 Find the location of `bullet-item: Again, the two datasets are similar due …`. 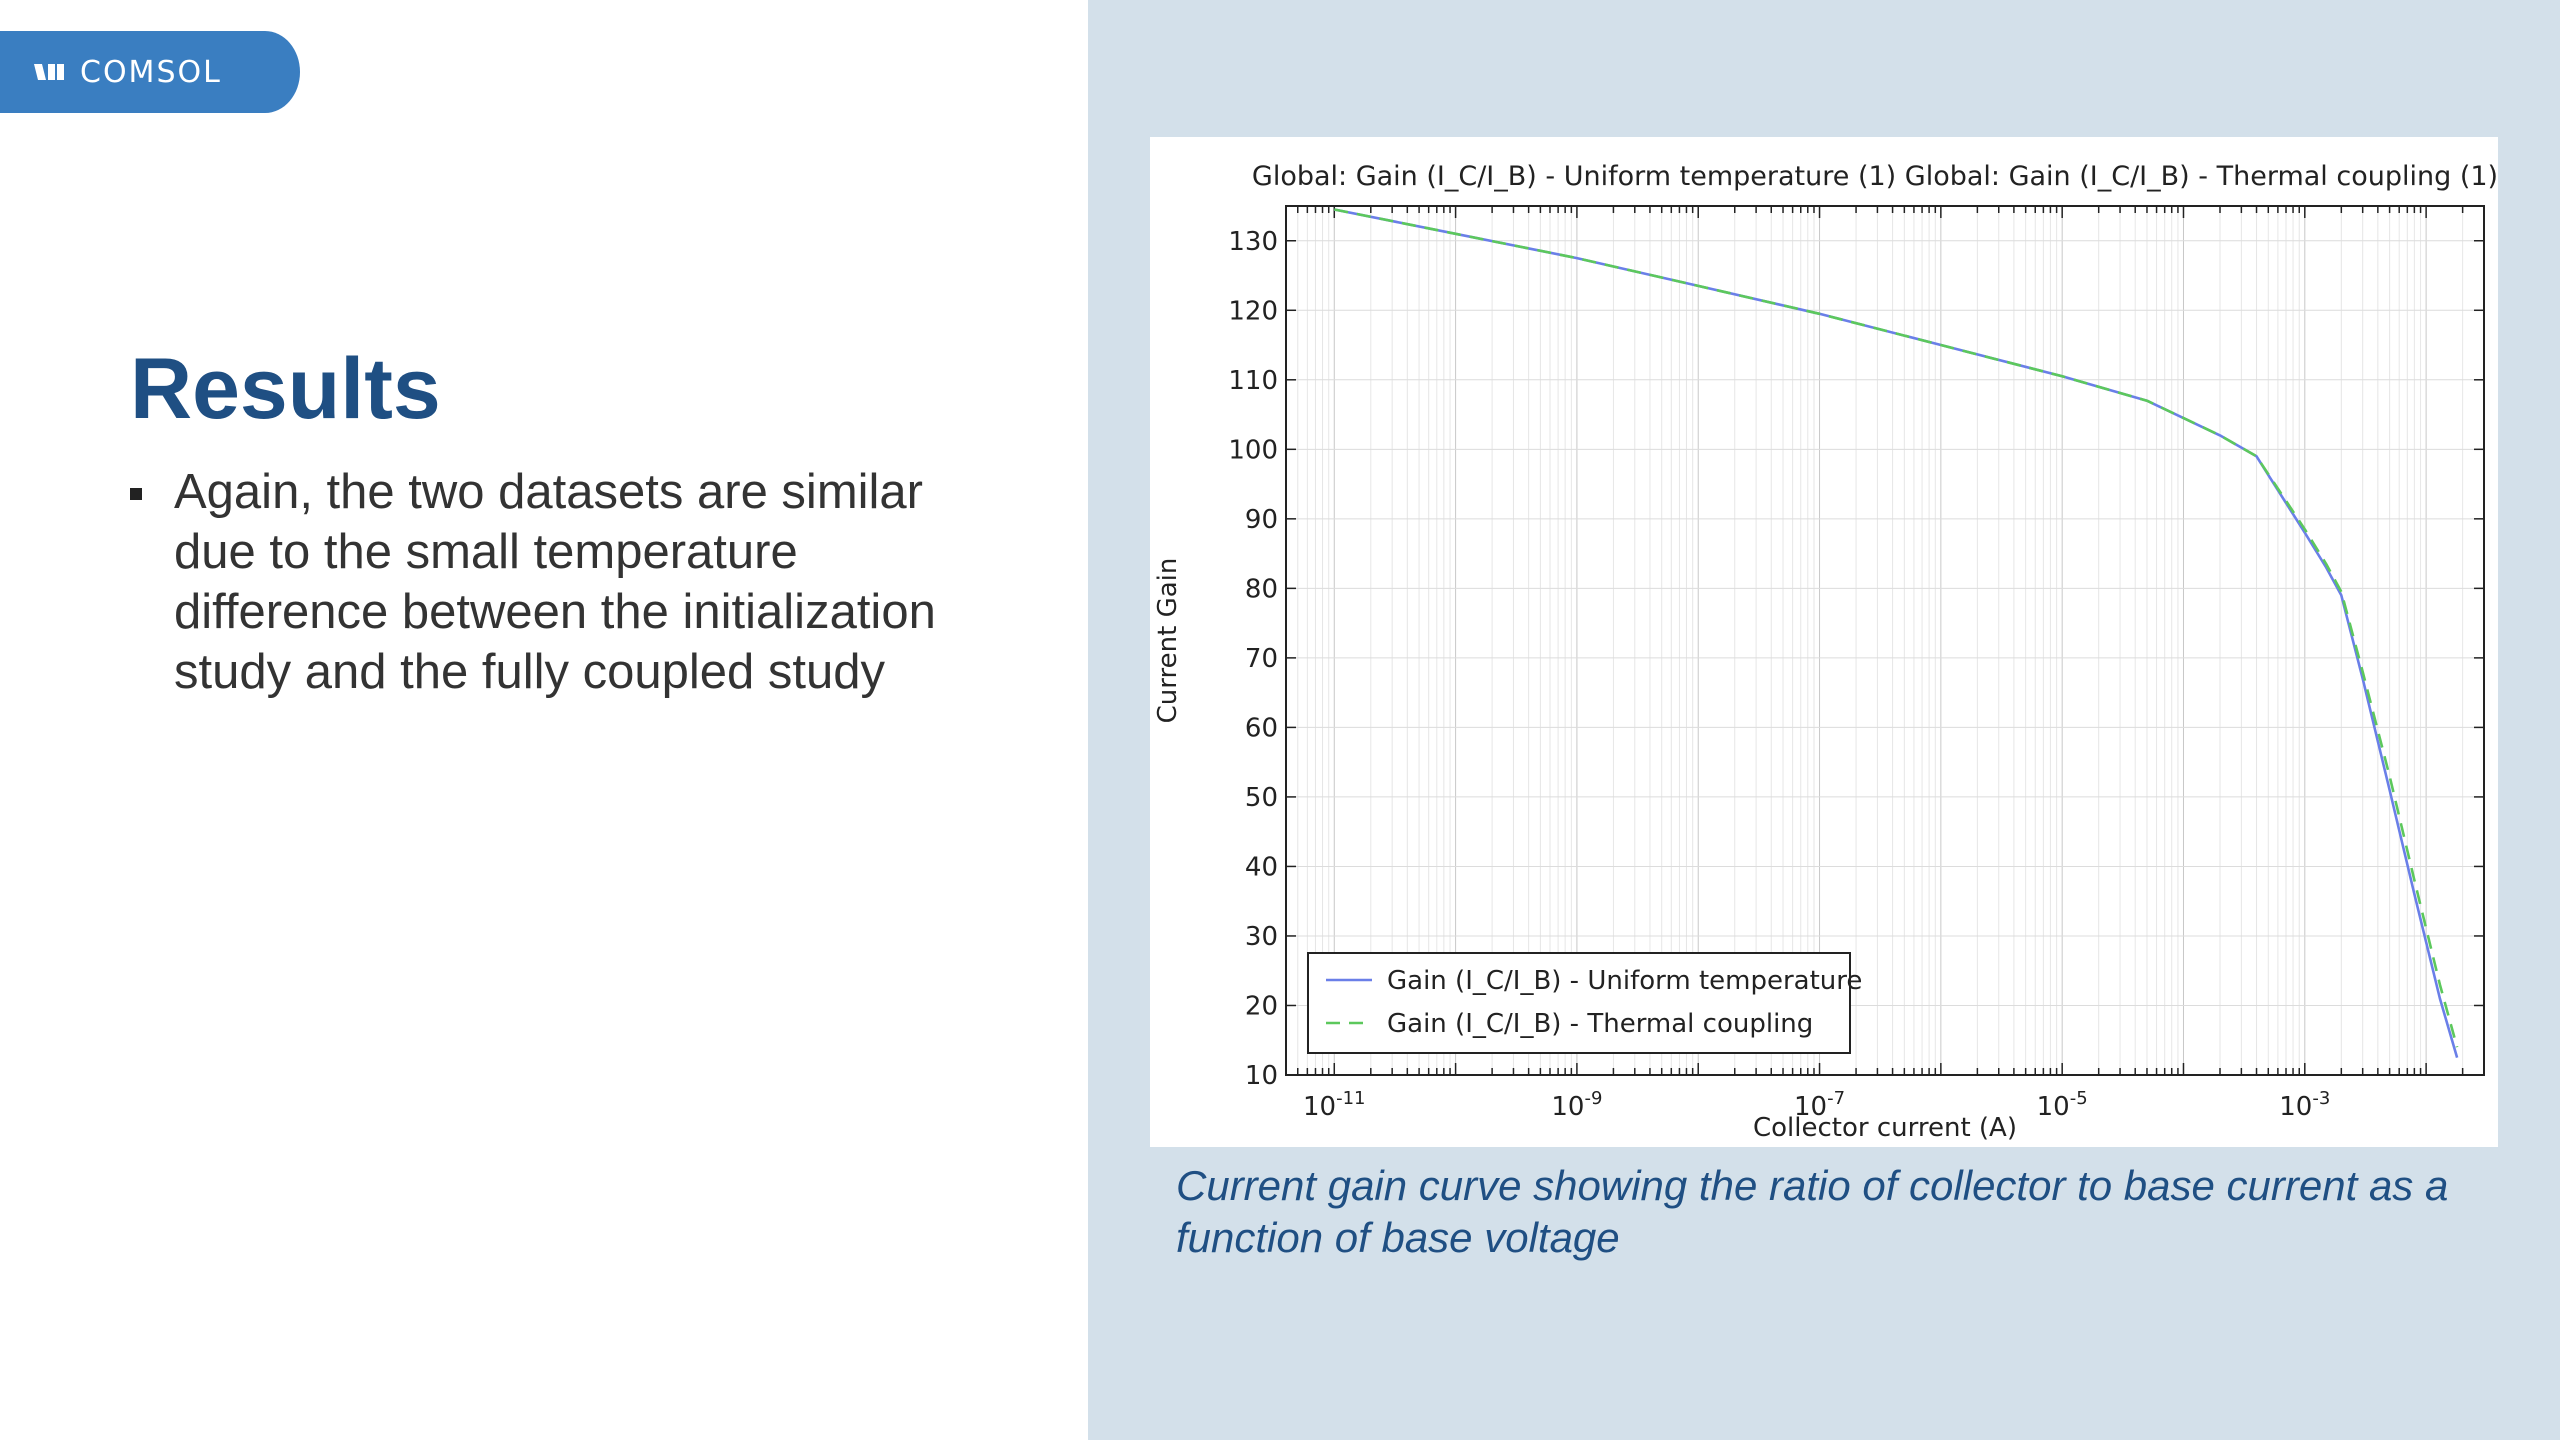

bullet-item: Again, the two datasets are similar due … is located at coordinates (540, 582).